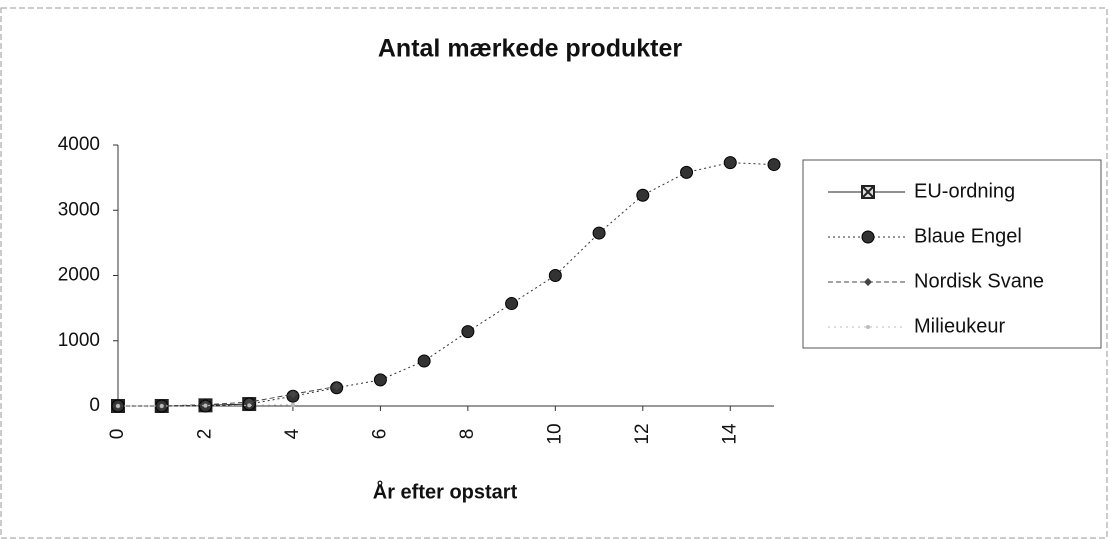 This screenshot has height=539, width=1110. Describe the element at coordinates (79, 144) in the screenshot. I see `y-tick-label: 4000` at that location.